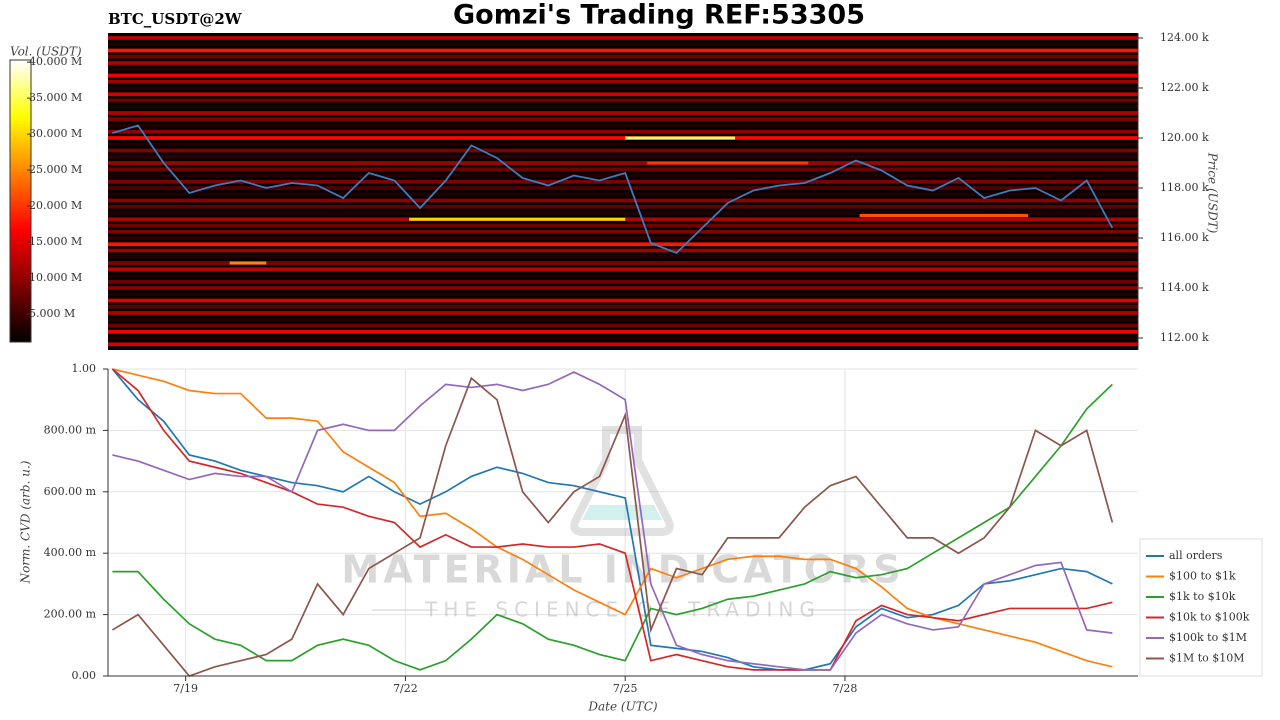  I want to click on price-axis-label: Price (USDT), so click(1213, 193).